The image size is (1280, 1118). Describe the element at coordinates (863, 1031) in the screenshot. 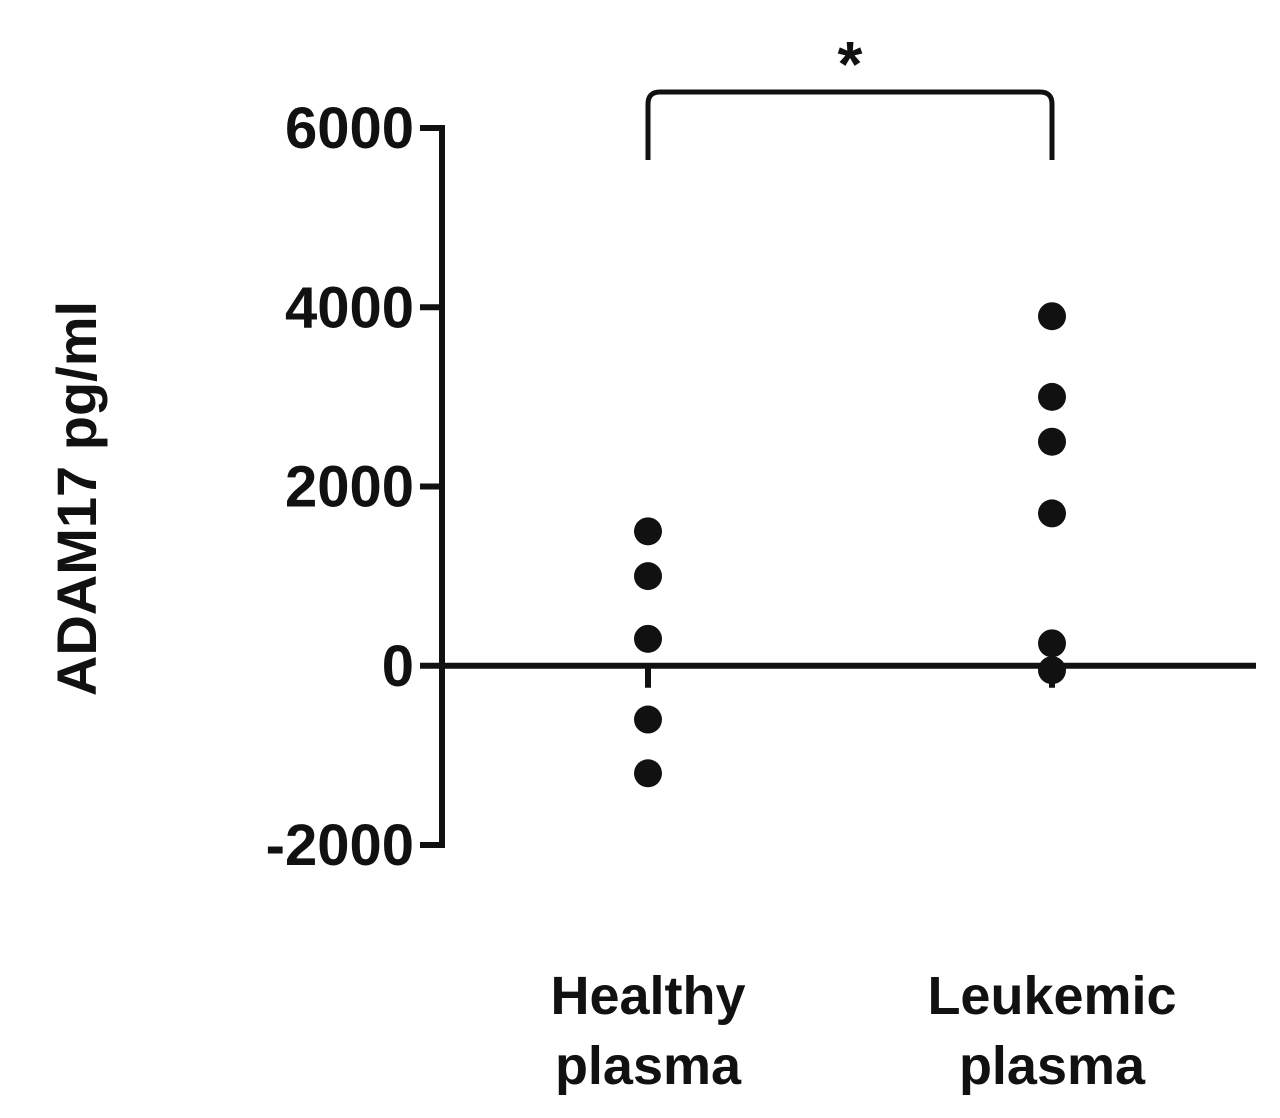

I see `category-labels: Healthy plasma Leukemic plasma` at that location.